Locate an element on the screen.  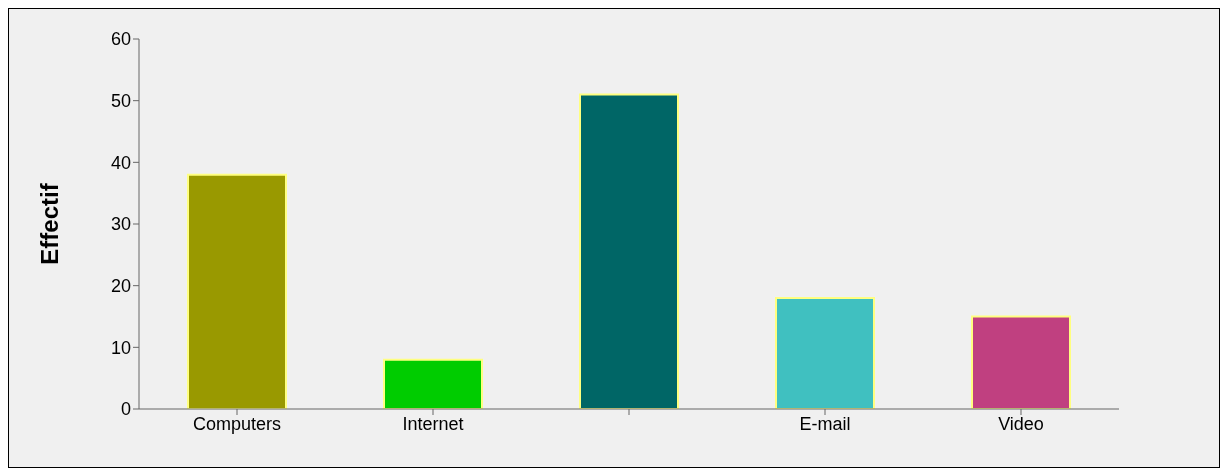
x-tick-label: E-mail is located at coordinates (825, 423).